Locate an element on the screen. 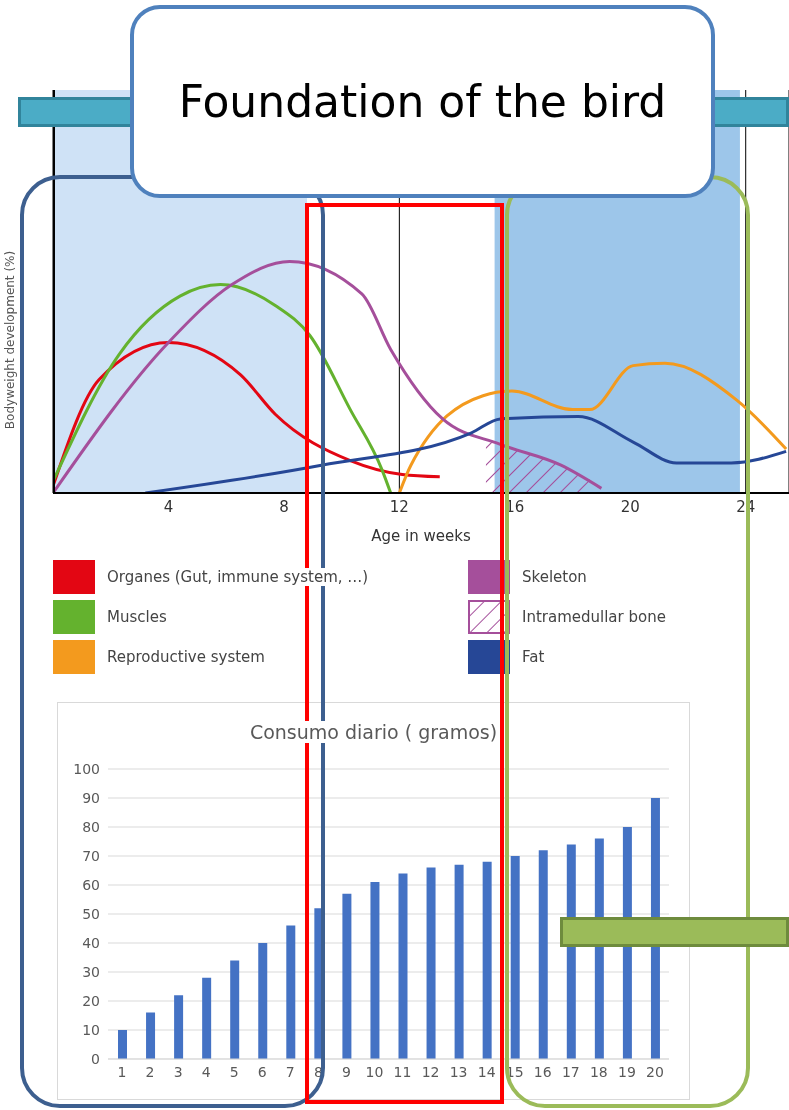  x-axis-title: Age in weeks is located at coordinates (421, 536).